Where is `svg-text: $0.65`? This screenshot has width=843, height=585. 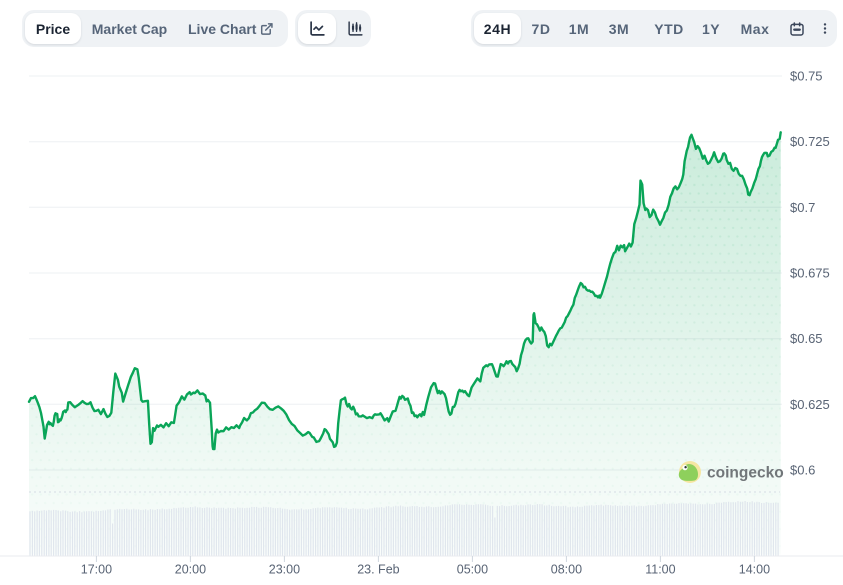 svg-text: $0.65 is located at coordinates (806, 338).